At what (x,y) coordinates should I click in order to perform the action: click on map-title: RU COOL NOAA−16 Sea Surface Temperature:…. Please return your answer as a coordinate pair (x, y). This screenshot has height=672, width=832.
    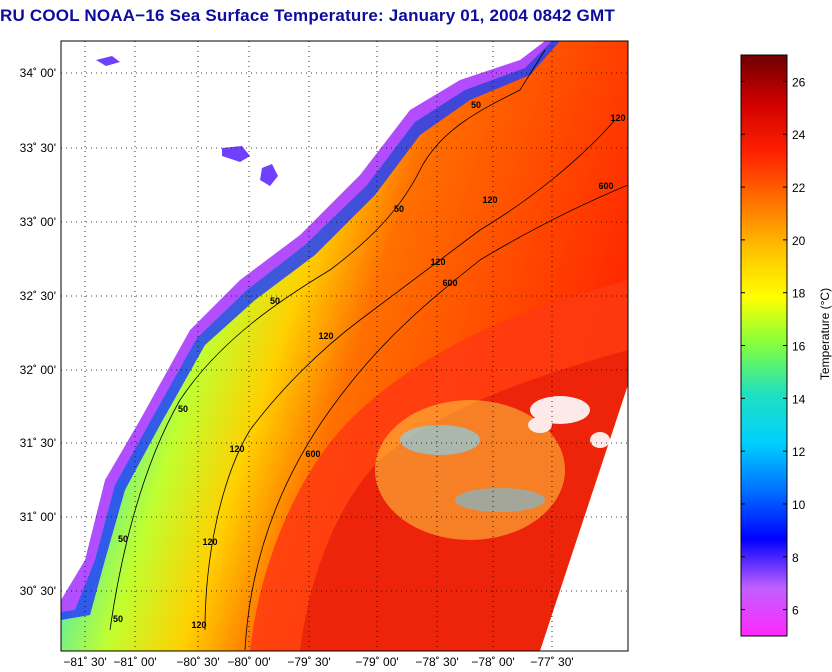
    Looking at the image, I should click on (307, 15).